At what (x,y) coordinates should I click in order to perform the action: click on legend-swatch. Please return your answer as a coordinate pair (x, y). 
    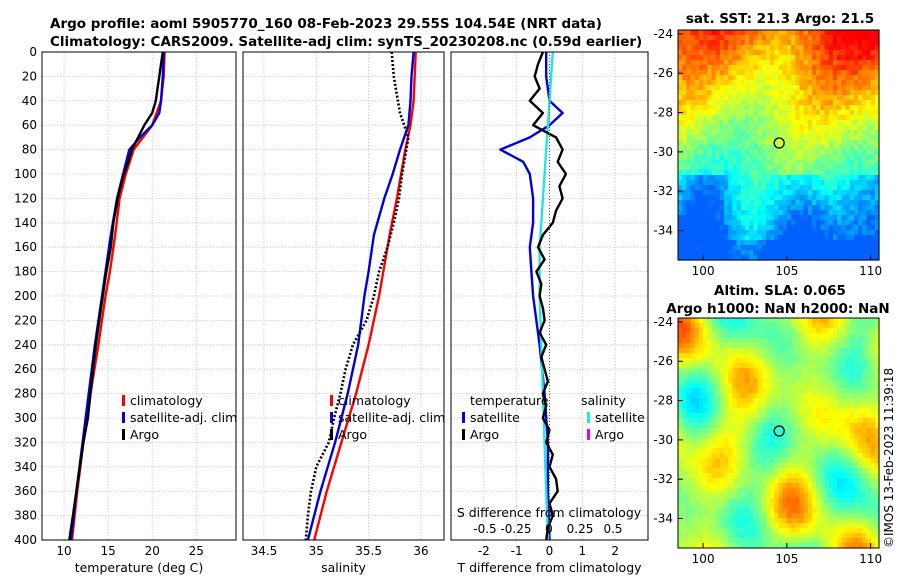
    Looking at the image, I should click on (463, 417).